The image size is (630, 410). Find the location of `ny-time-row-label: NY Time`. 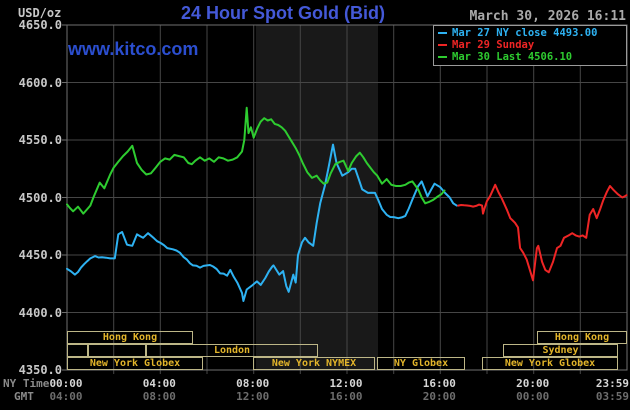

ny-time-row-label: NY Time is located at coordinates (26, 383).